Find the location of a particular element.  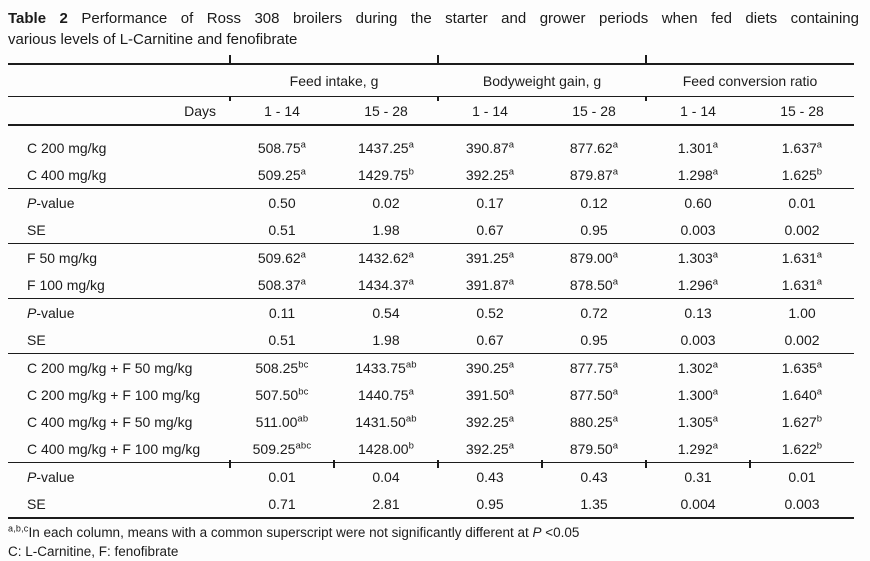

value-cell: 1.622b is located at coordinates (802, 448).